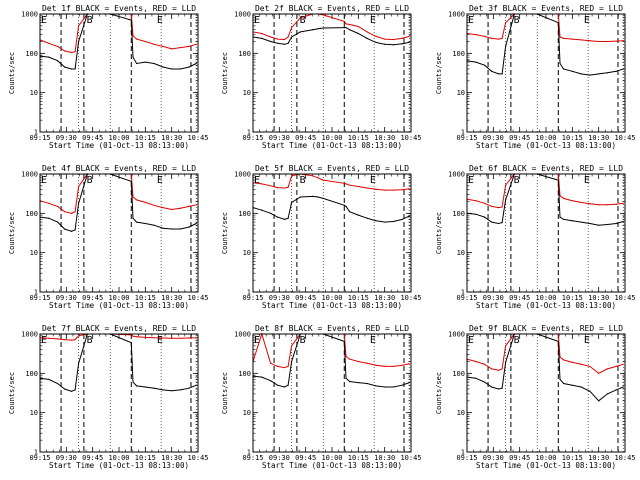  I want to click on panel-title: Det 6f BLACK = Events, RED = LLD, so click(546, 168).